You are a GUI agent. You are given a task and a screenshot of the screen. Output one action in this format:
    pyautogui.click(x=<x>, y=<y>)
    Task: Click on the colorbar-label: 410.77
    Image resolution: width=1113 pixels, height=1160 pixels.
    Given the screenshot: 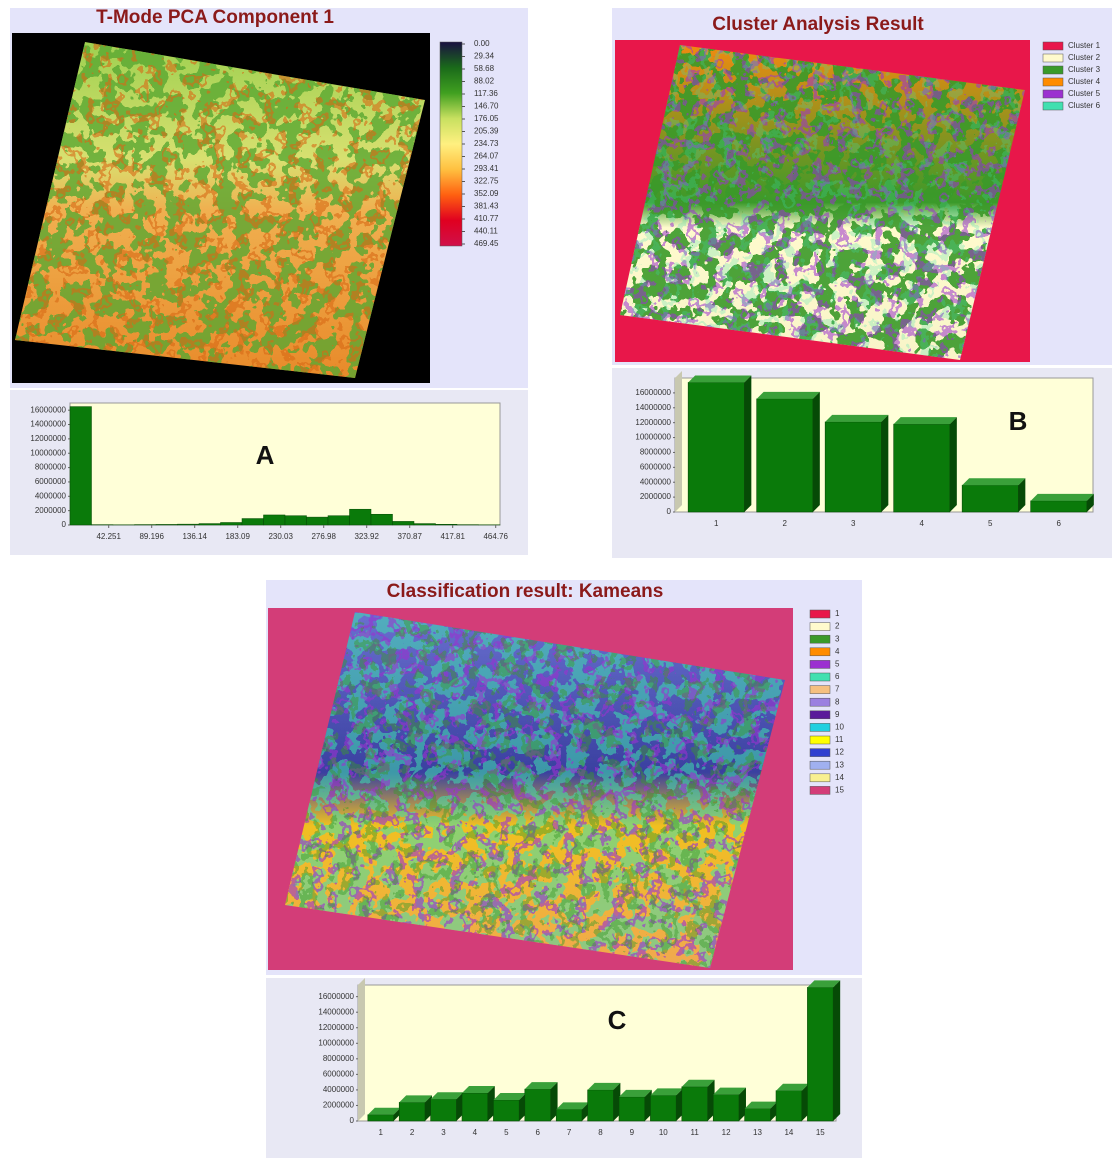 What is the action you would take?
    pyautogui.click(x=486, y=218)
    